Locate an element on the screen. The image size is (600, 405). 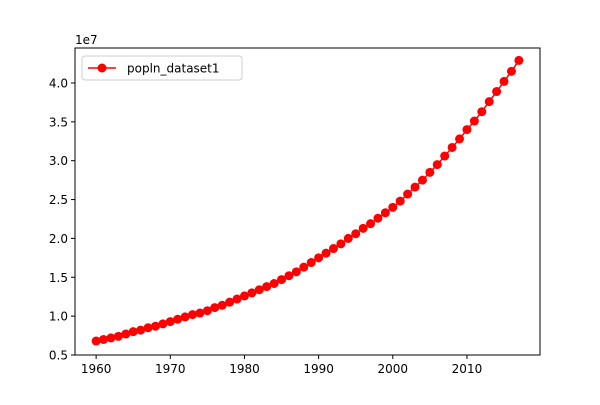
x-tick-label: 1970 is located at coordinates (170, 369).